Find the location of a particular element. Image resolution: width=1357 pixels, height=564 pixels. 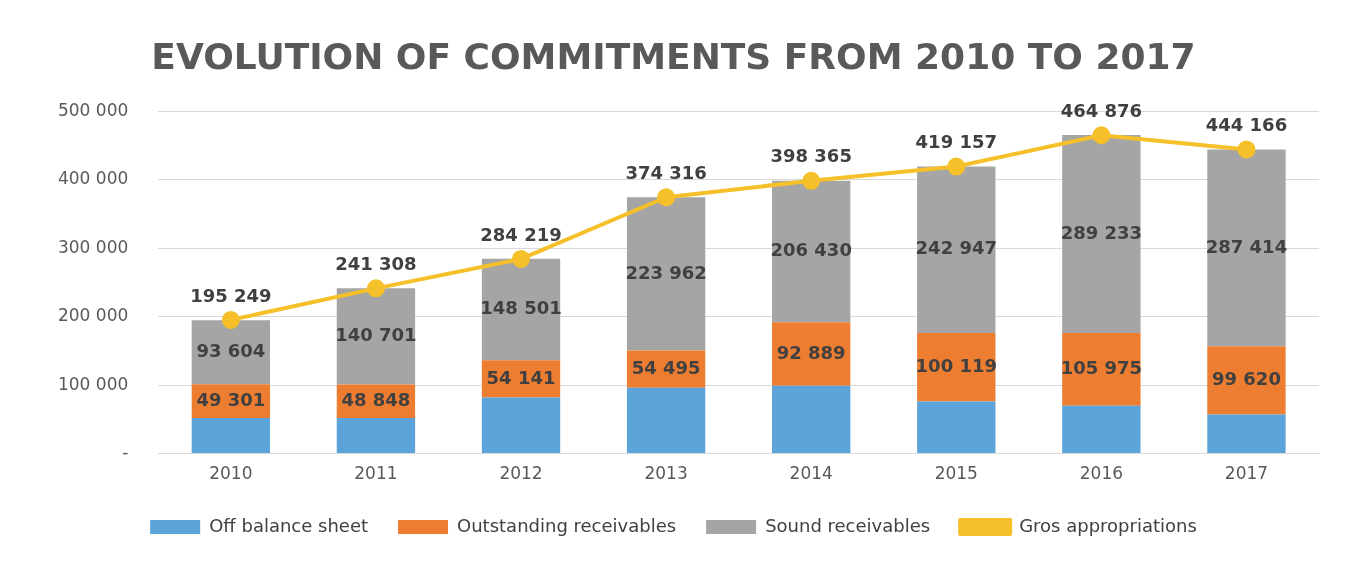

data-label: 195 249 is located at coordinates (231, 295).